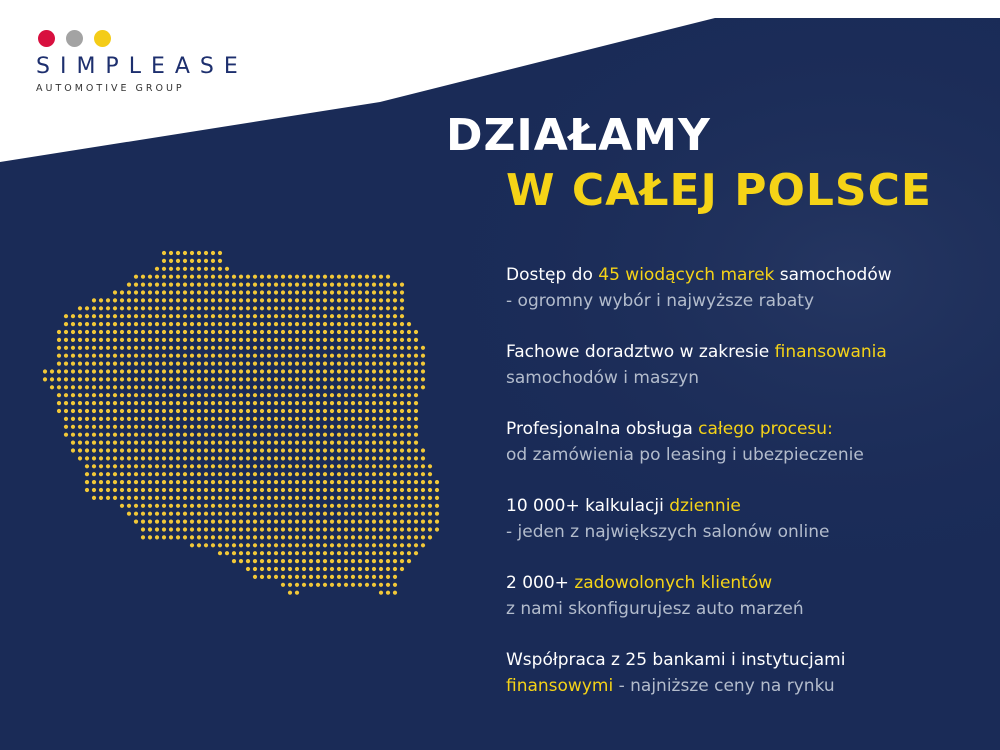  What do you see at coordinates (588, 506) in the screenshot?
I see `text: 10 000+ kalkulacji` at bounding box center [588, 506].